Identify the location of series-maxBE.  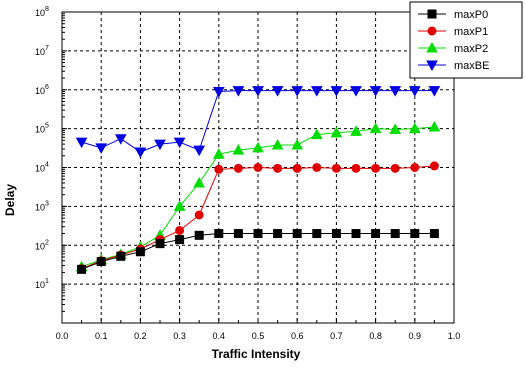
(258, 122).